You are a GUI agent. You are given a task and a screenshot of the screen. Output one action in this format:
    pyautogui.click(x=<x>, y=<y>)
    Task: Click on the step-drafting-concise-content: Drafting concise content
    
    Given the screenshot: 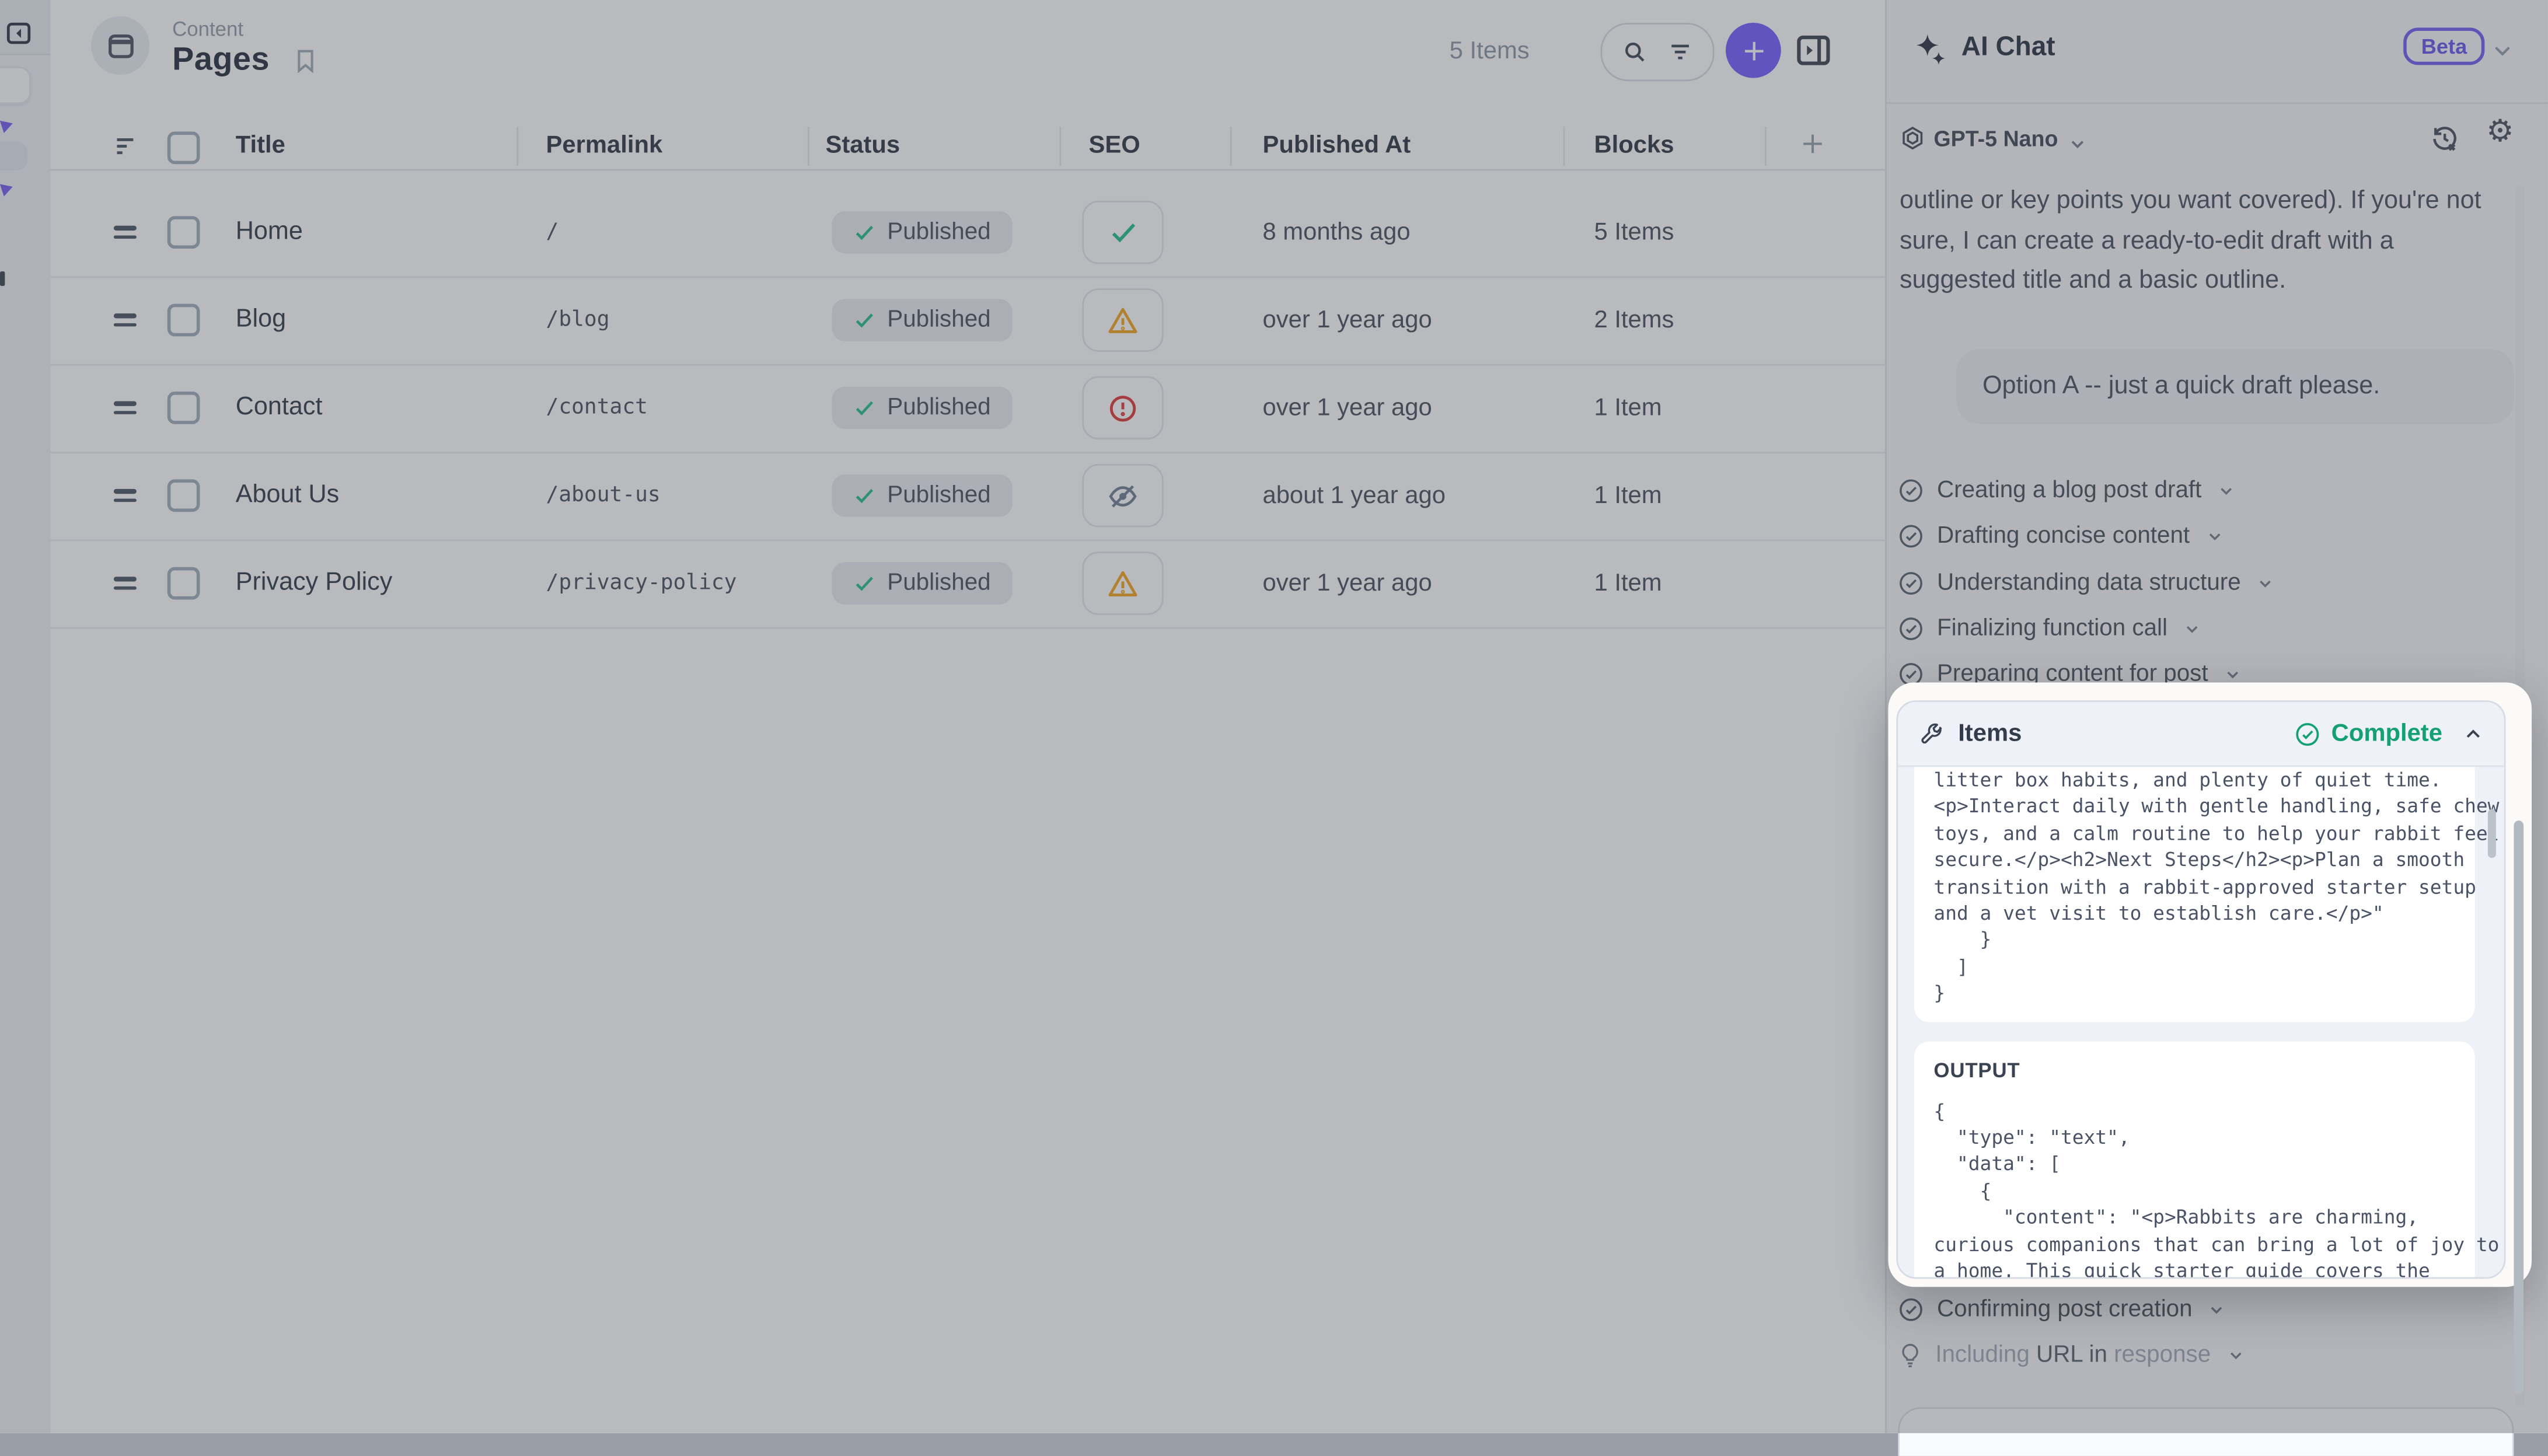 What is the action you would take?
    pyautogui.click(x=2060, y=536)
    